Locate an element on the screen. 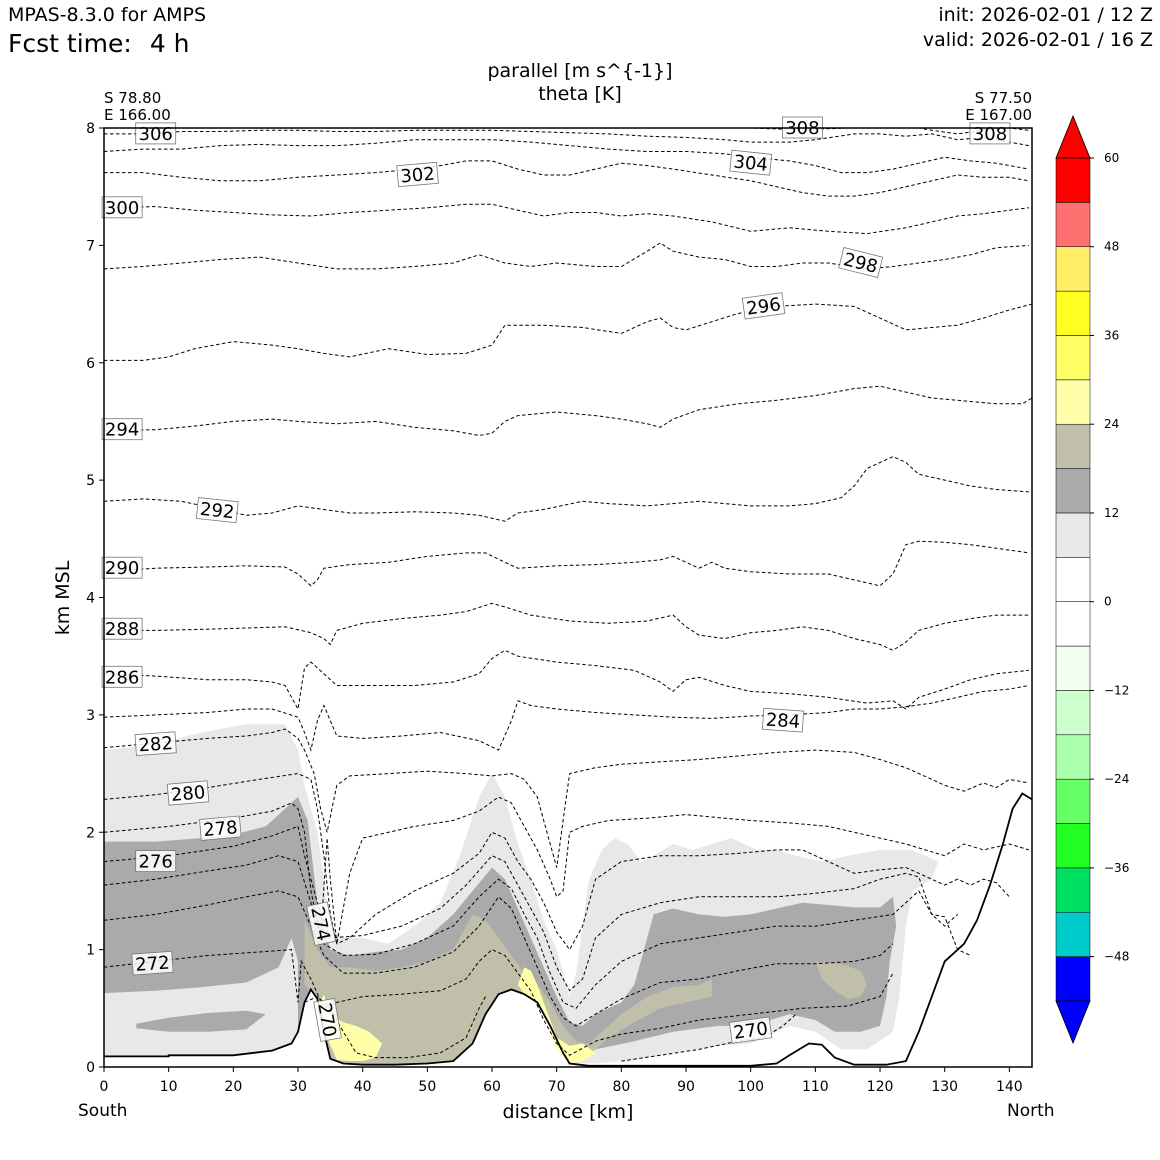 The width and height of the screenshot is (1160, 1160). valid-time: valid: 2026-02-01 / 16 Z is located at coordinates (1037, 40).